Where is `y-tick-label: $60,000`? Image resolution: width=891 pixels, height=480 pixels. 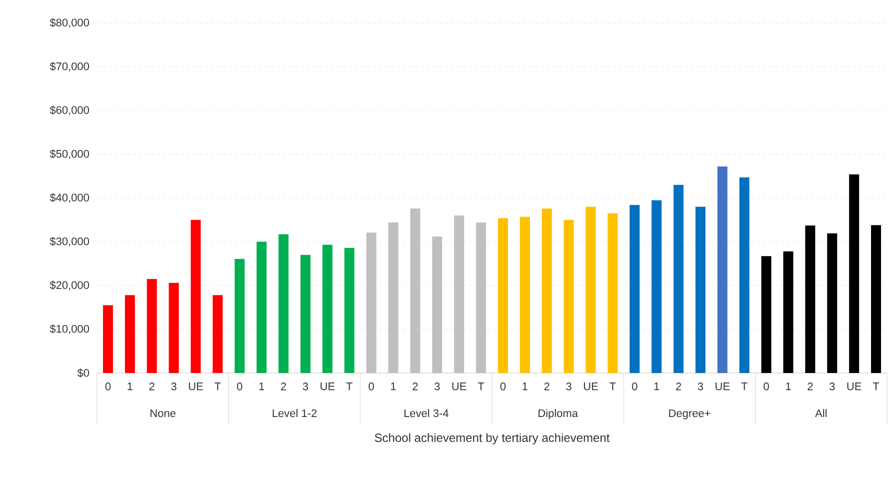 y-tick-label: $60,000 is located at coordinates (70, 111).